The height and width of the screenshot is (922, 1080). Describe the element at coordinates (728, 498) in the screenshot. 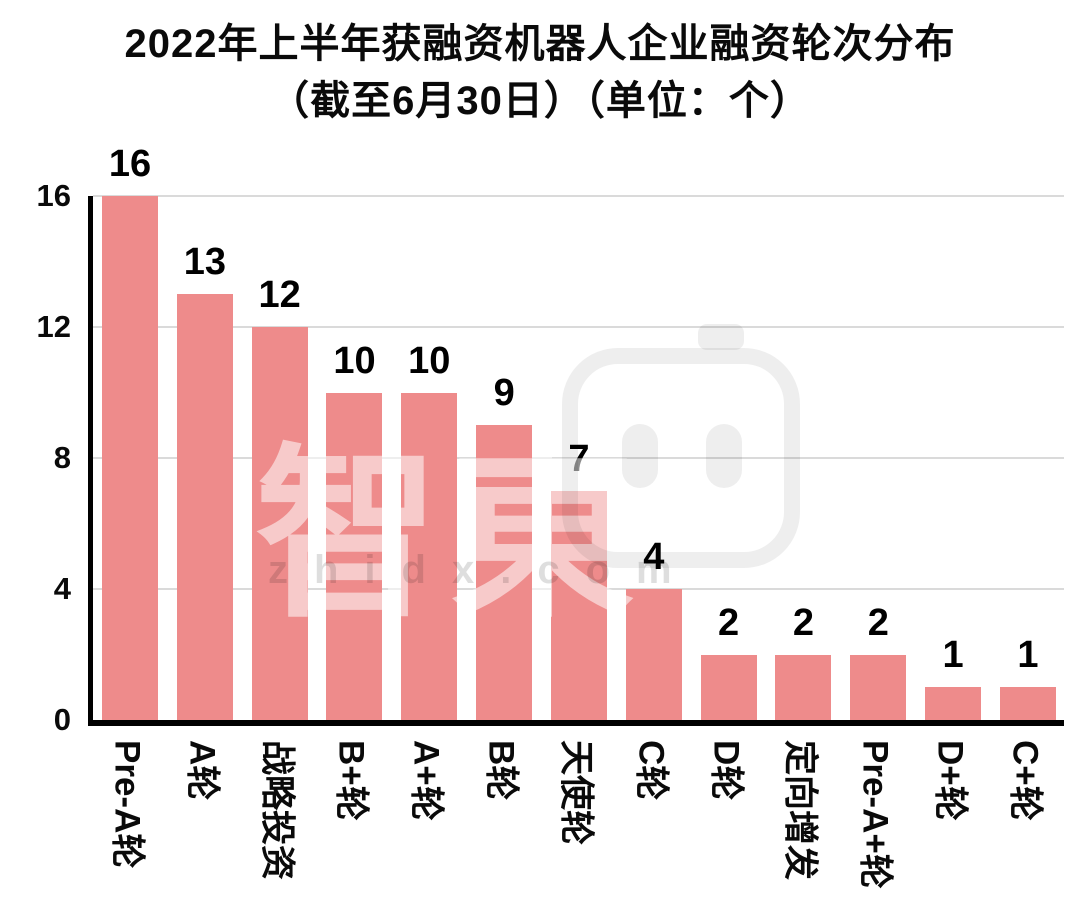

I see `bar-group: 2 D轮` at that location.